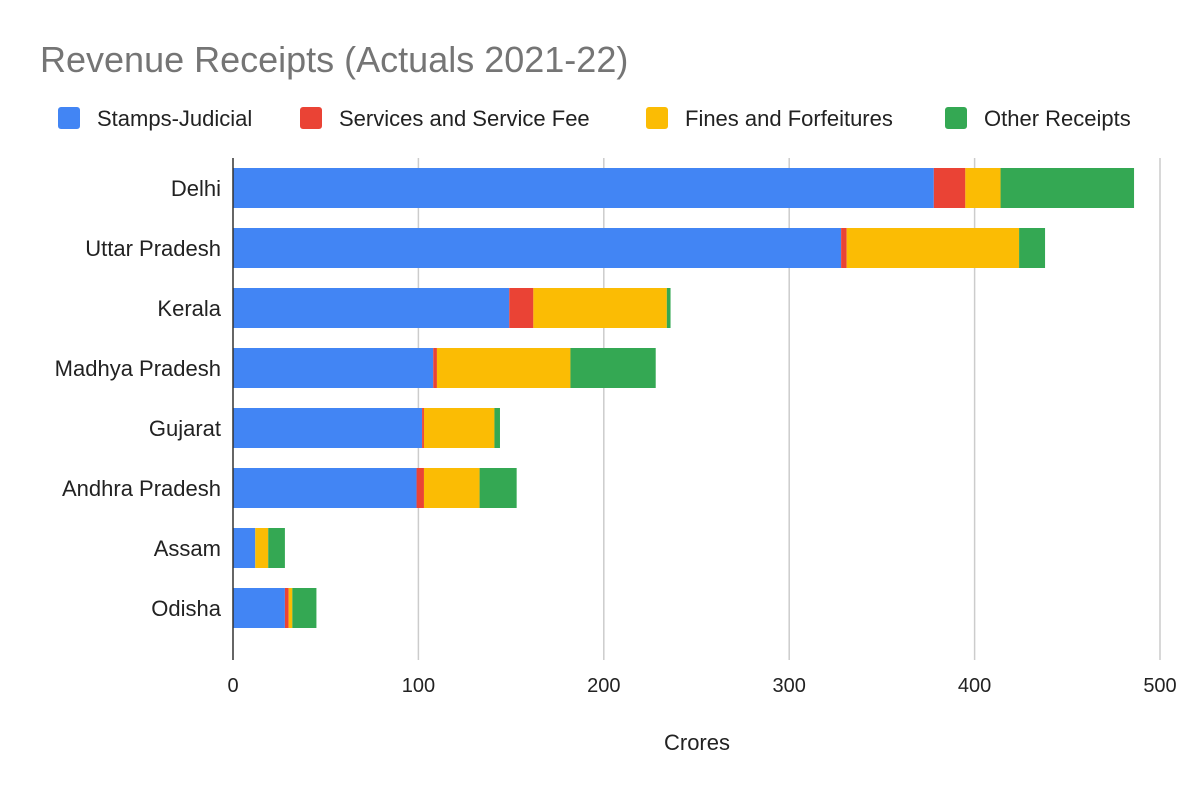  Describe the element at coordinates (232, 686) in the screenshot. I see `x-tick-label: 0` at that location.